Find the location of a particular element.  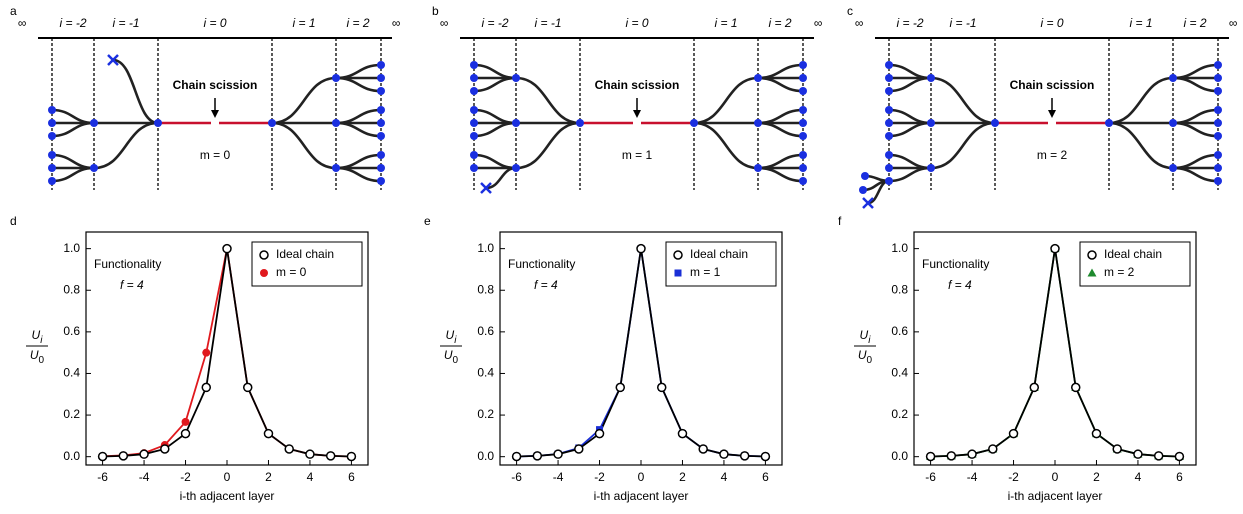

x-tick-label: -2 is located at coordinates (185, 477).